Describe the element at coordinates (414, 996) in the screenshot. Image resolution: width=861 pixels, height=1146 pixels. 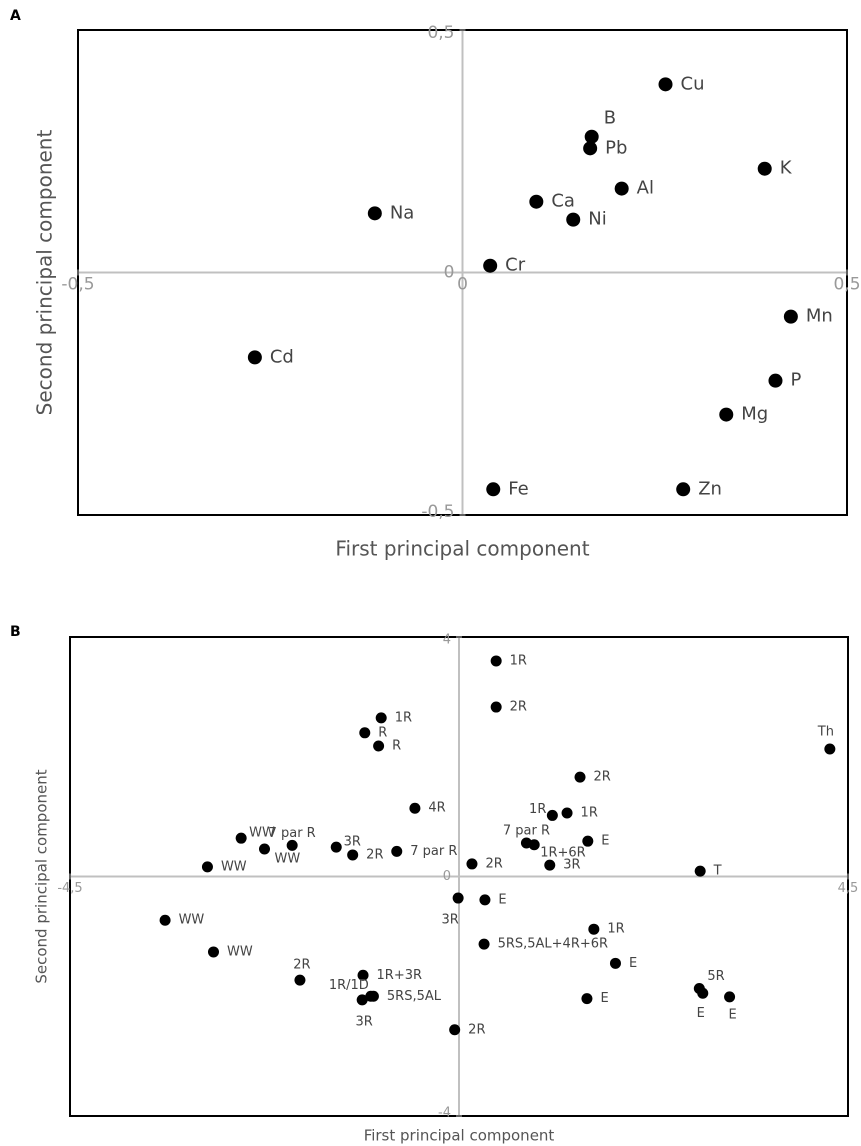
I see `point-label: 5RS,5AL` at that location.